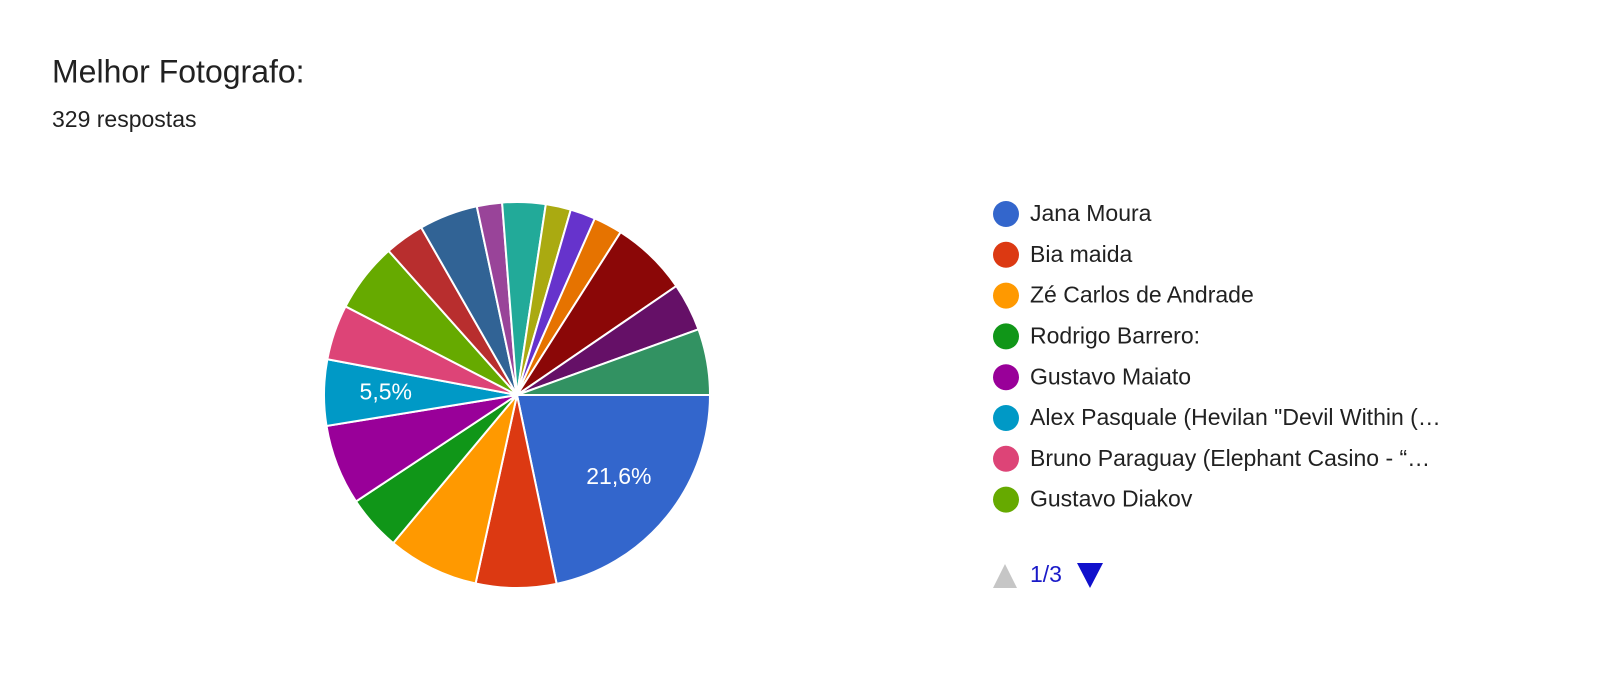 This screenshot has width=1600, height=674. What do you see at coordinates (1081, 254) in the screenshot?
I see `legend-label: Bia maida` at bounding box center [1081, 254].